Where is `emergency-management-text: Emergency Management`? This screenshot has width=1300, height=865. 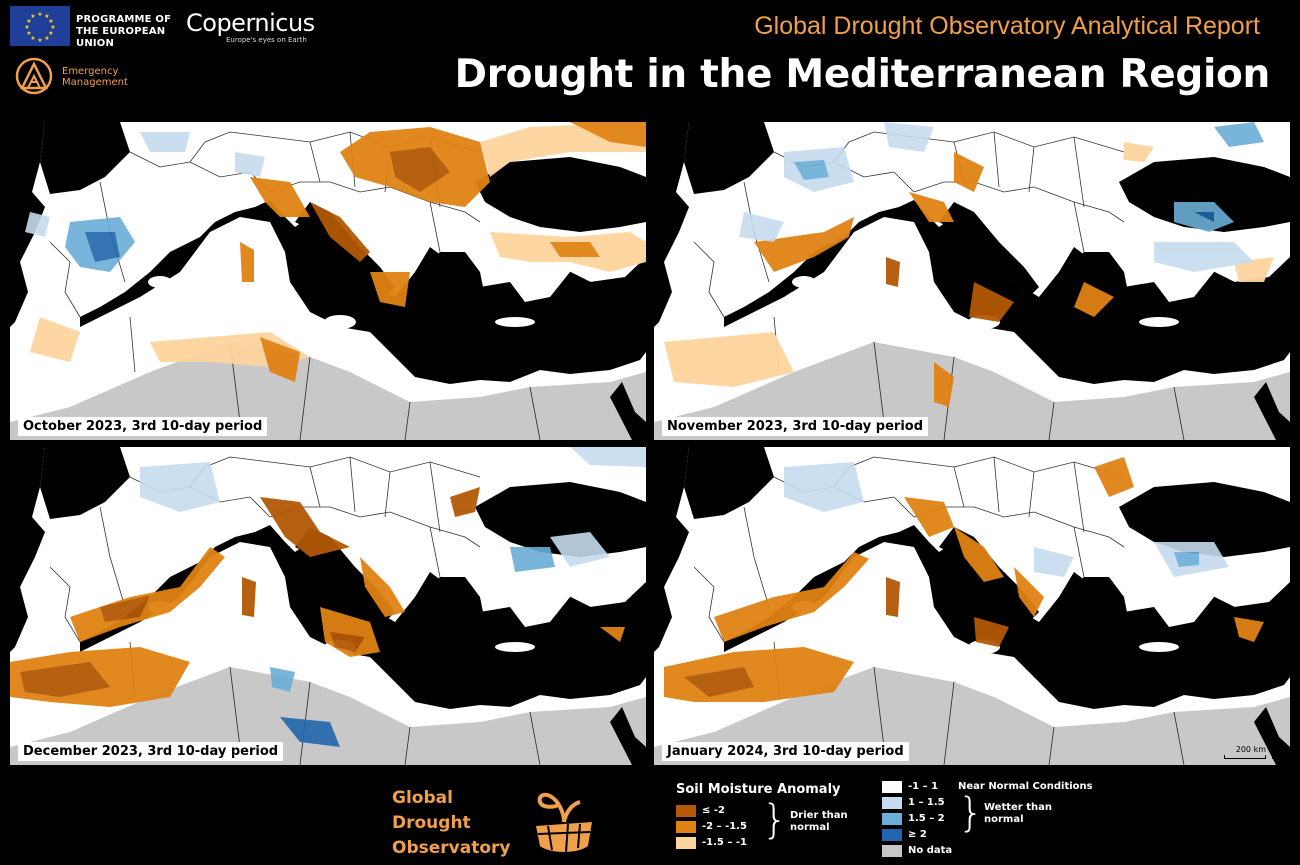 emergency-management-text: Emergency Management is located at coordinates (95, 77).